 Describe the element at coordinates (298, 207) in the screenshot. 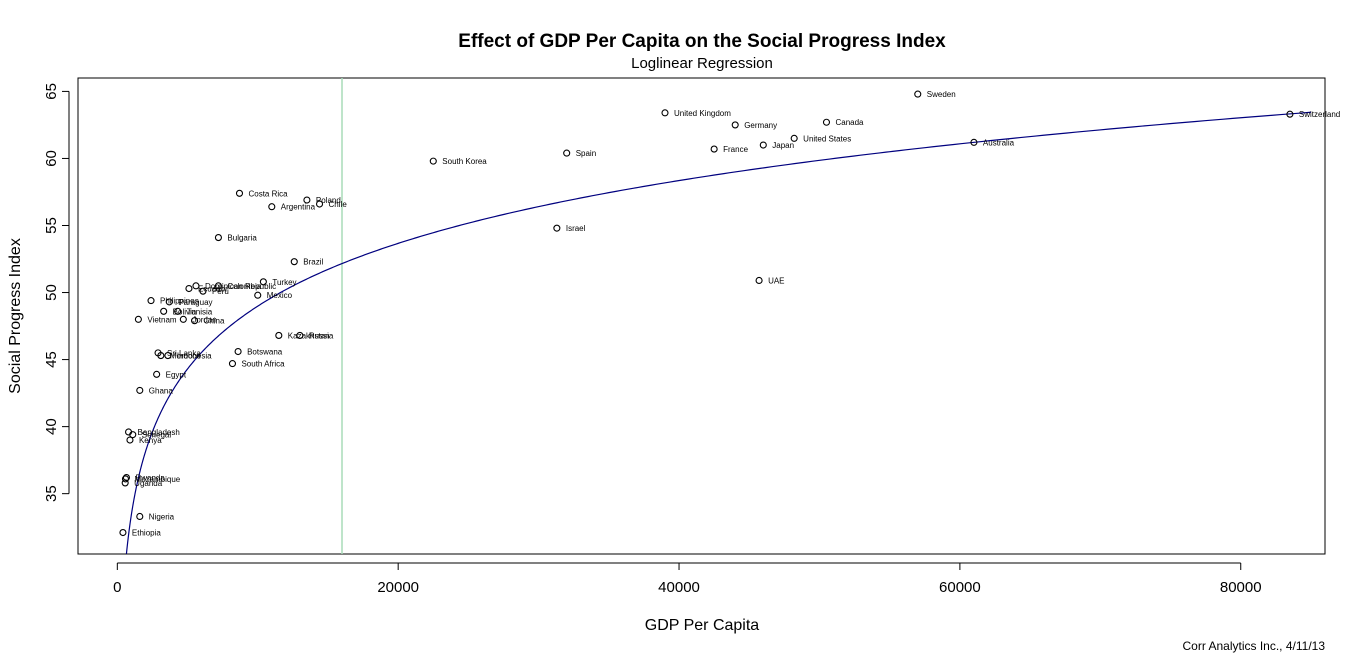

I see `point-label: Argentina` at that location.